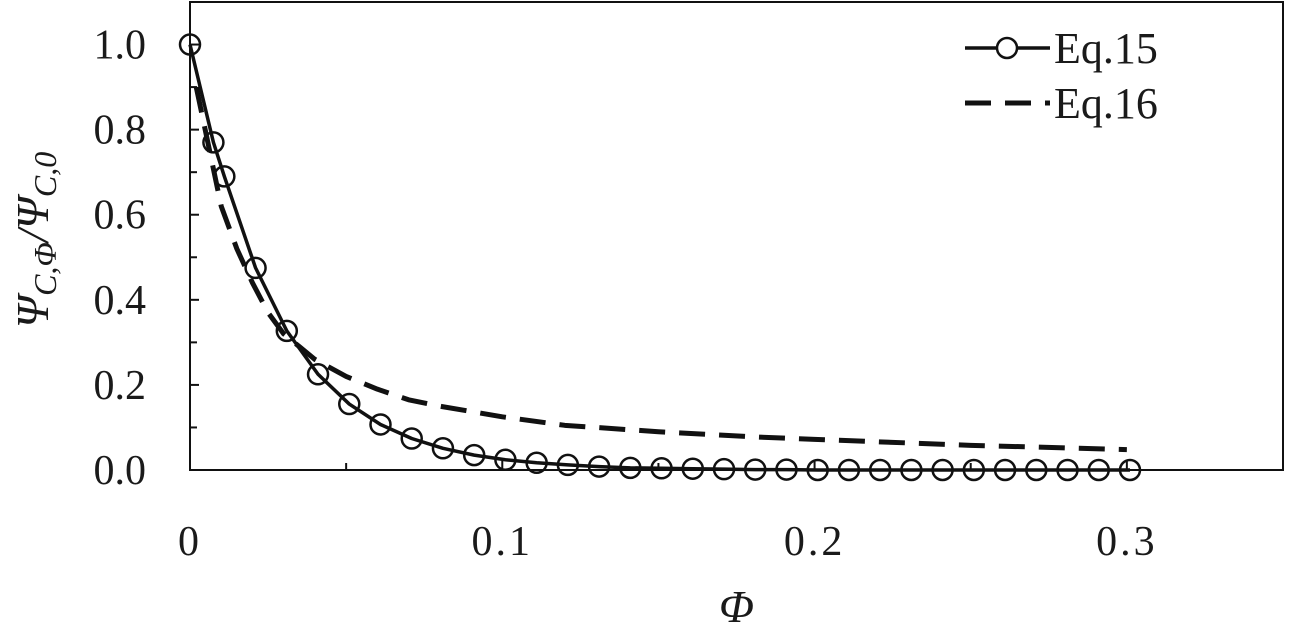  I want to click on y-tick-label: 0.6, so click(120, 216).